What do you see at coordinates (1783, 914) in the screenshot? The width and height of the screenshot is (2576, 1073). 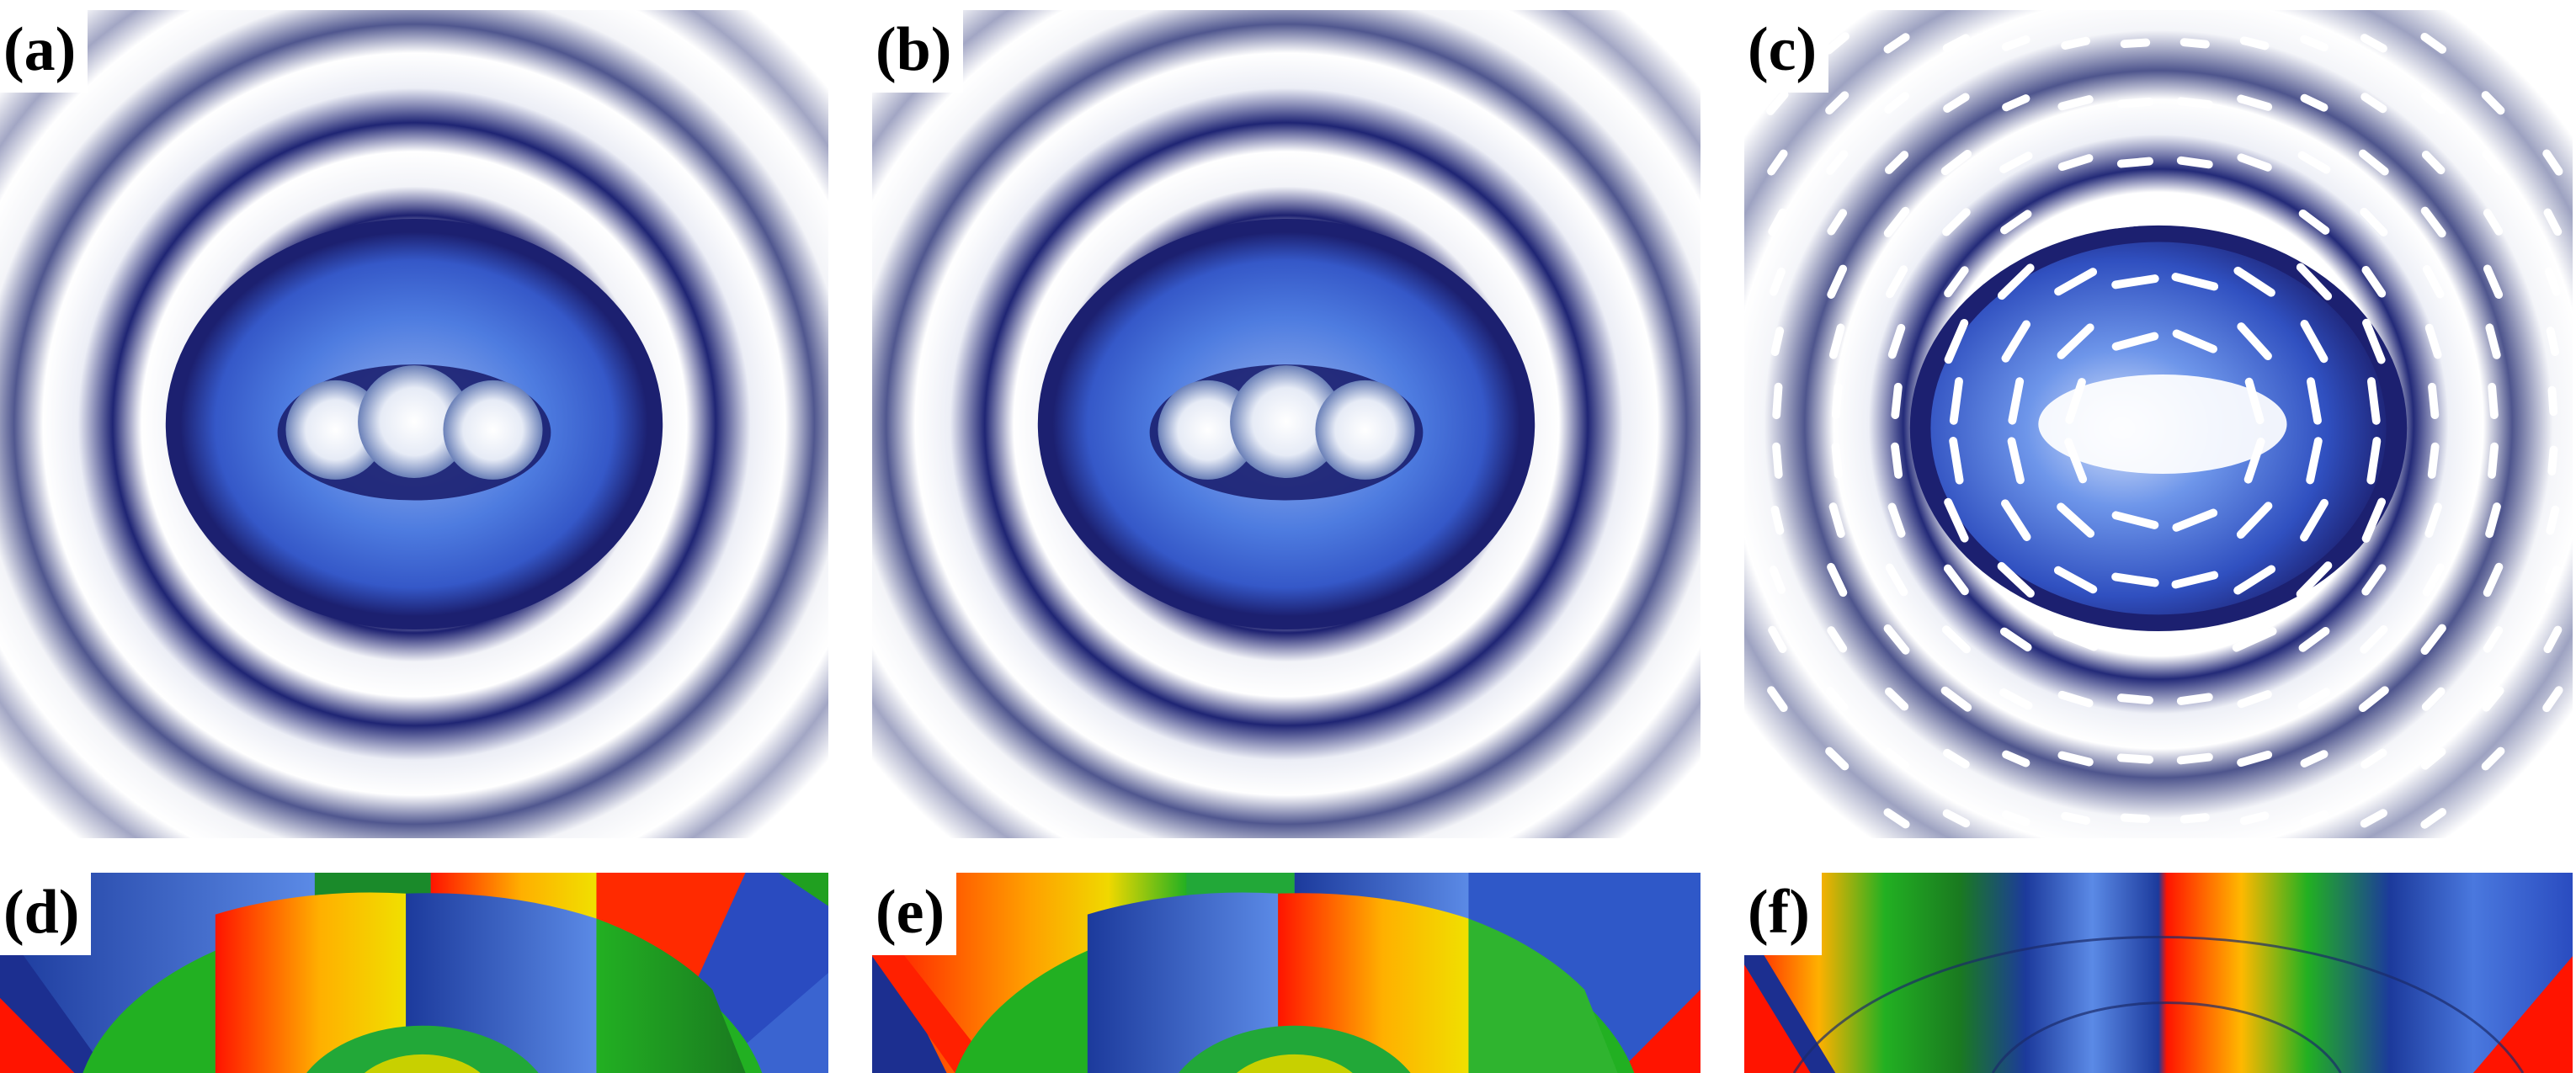 I see `panel-label-f: (f)` at bounding box center [1783, 914].